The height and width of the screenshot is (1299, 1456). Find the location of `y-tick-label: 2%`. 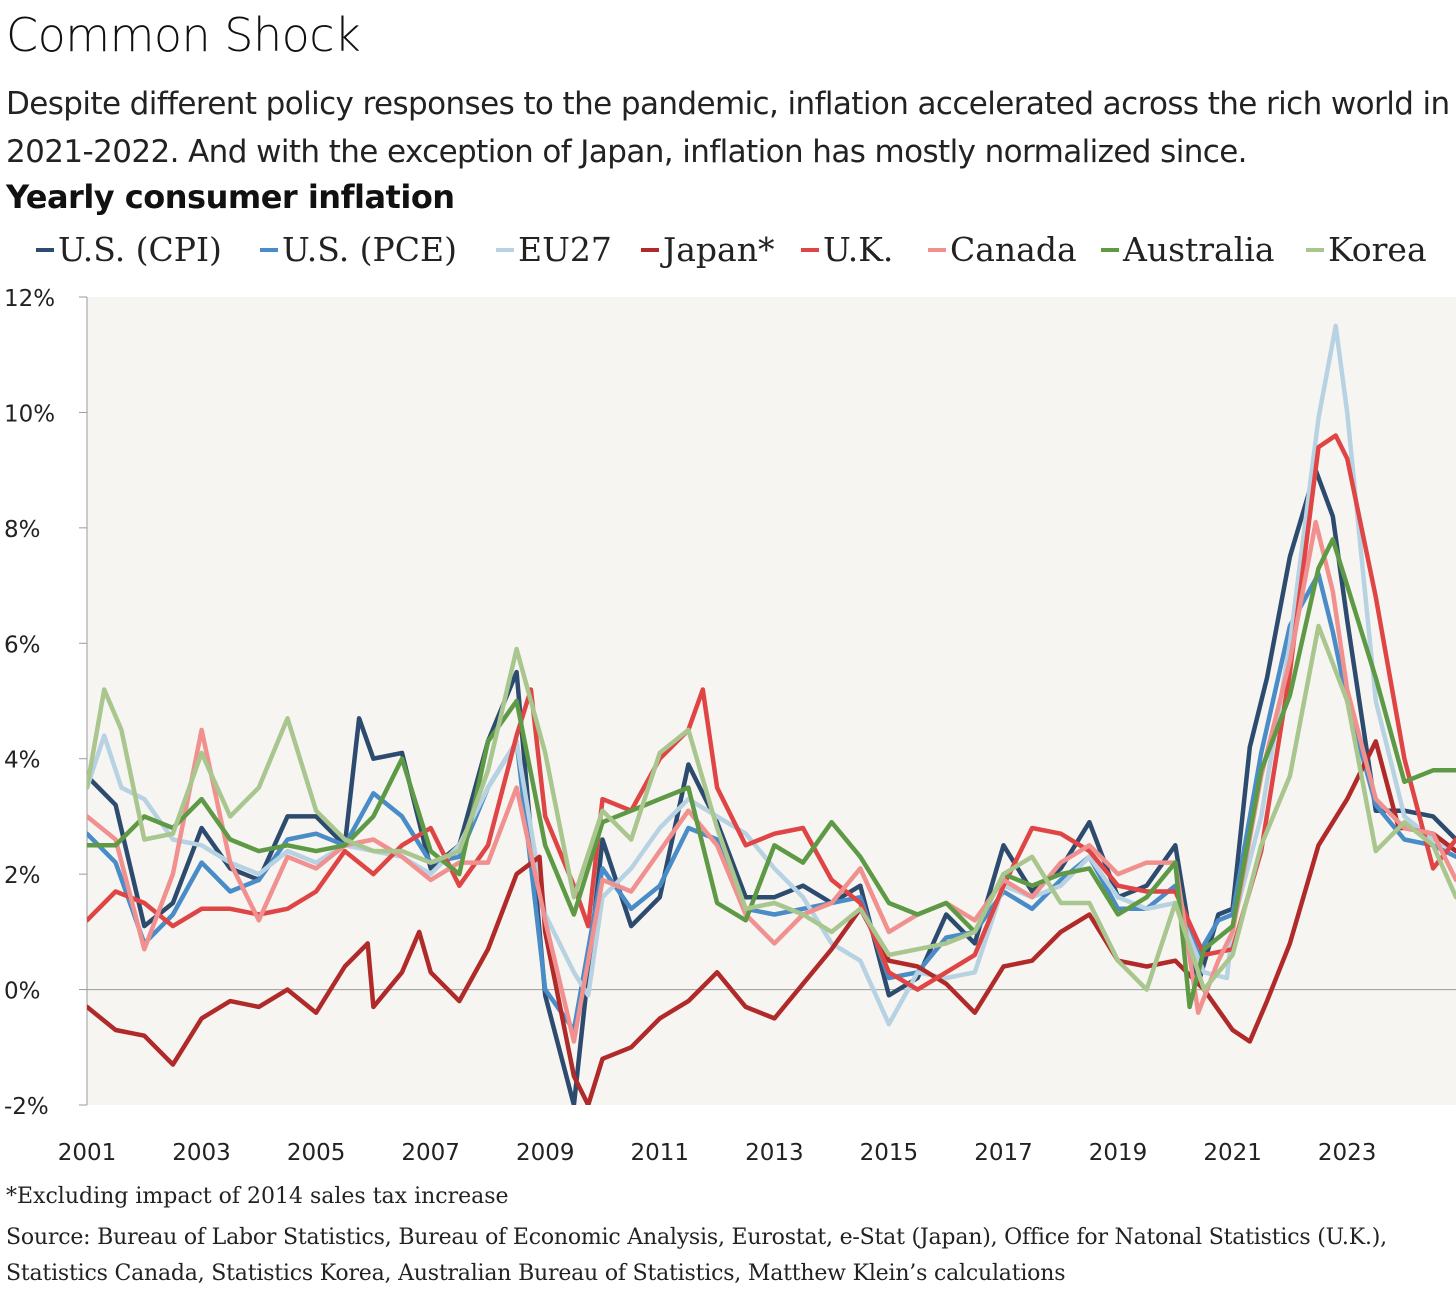

y-tick-label: 2% is located at coordinates (22, 876).